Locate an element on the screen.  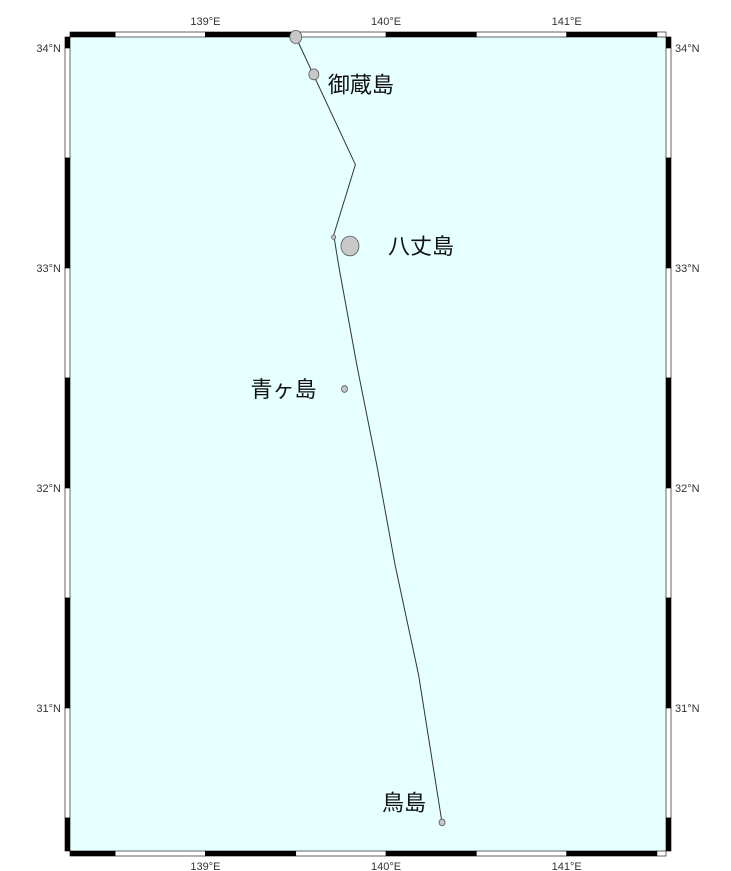
lon-label-top: 139°E is located at coordinates (205, 22).